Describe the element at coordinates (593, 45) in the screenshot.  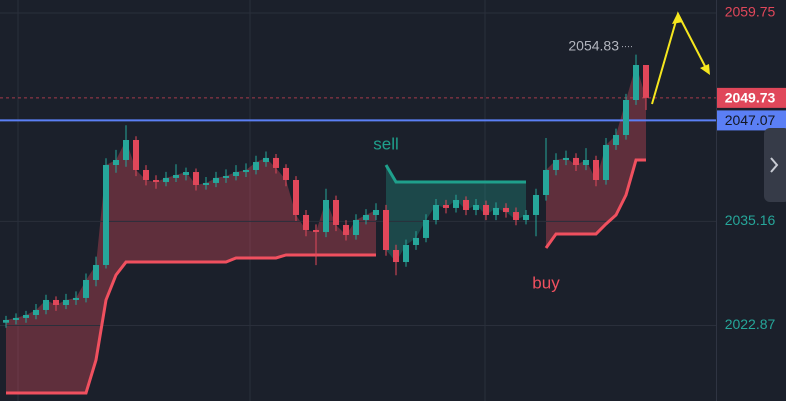
I see `high-label: 2054.83` at that location.